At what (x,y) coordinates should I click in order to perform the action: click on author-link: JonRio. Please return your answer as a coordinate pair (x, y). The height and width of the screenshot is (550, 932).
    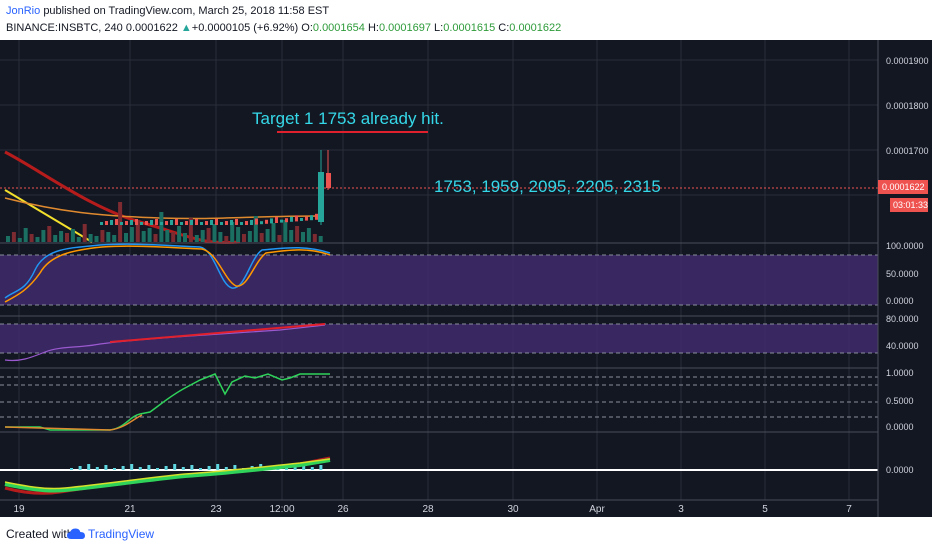
    Looking at the image, I should click on (23, 11).